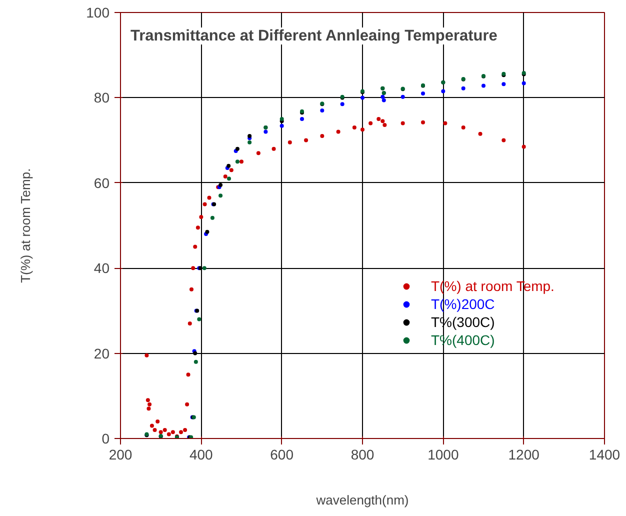 Image resolution: width=626 pixels, height=516 pixels. Describe the element at coordinates (98, 12) in the screenshot. I see `y-tick-label: 100` at that location.